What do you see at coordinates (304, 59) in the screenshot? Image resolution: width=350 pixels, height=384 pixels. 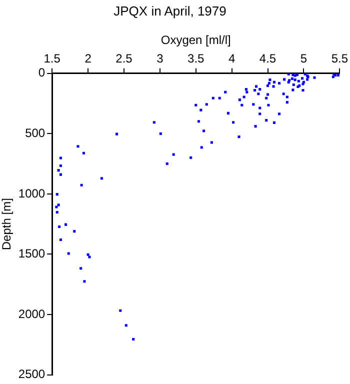 I see `x-tick-label: 5` at bounding box center [304, 59].